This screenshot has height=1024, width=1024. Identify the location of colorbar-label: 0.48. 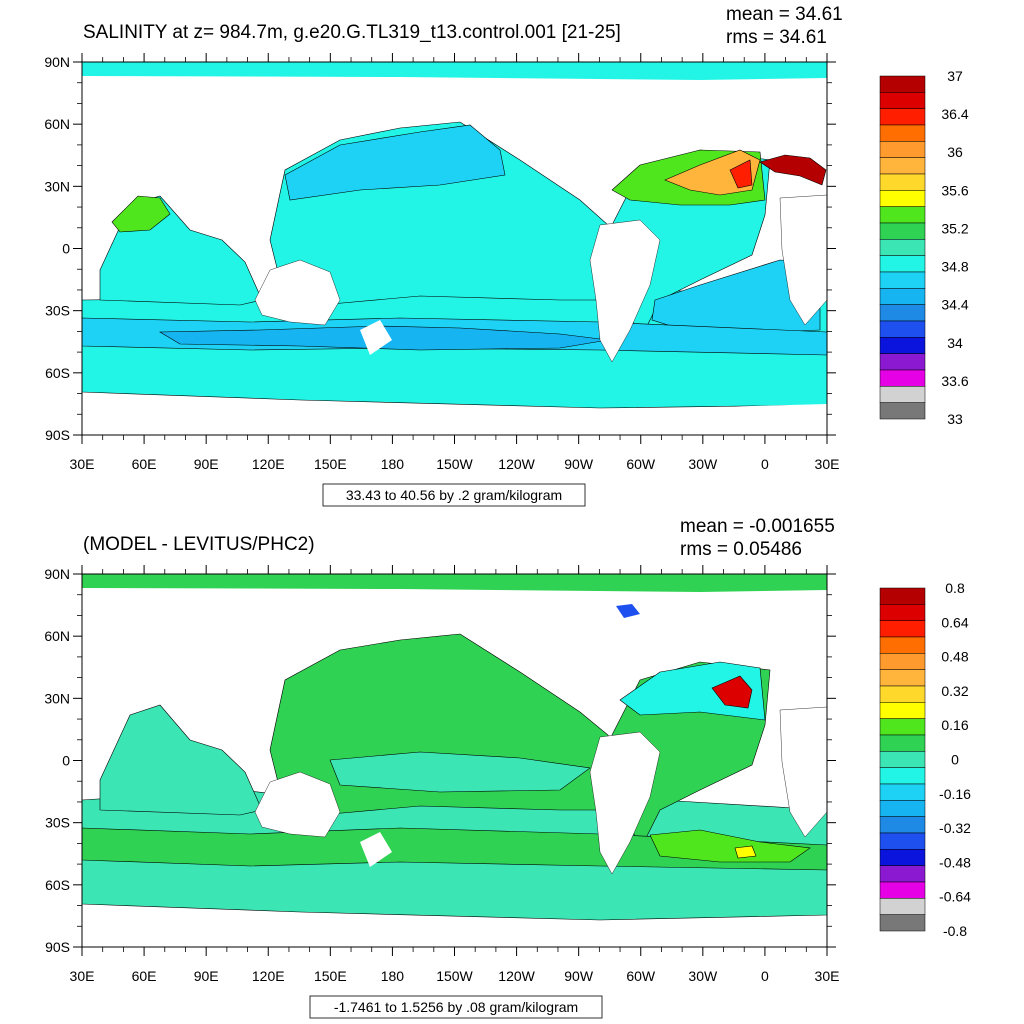
(954, 657).